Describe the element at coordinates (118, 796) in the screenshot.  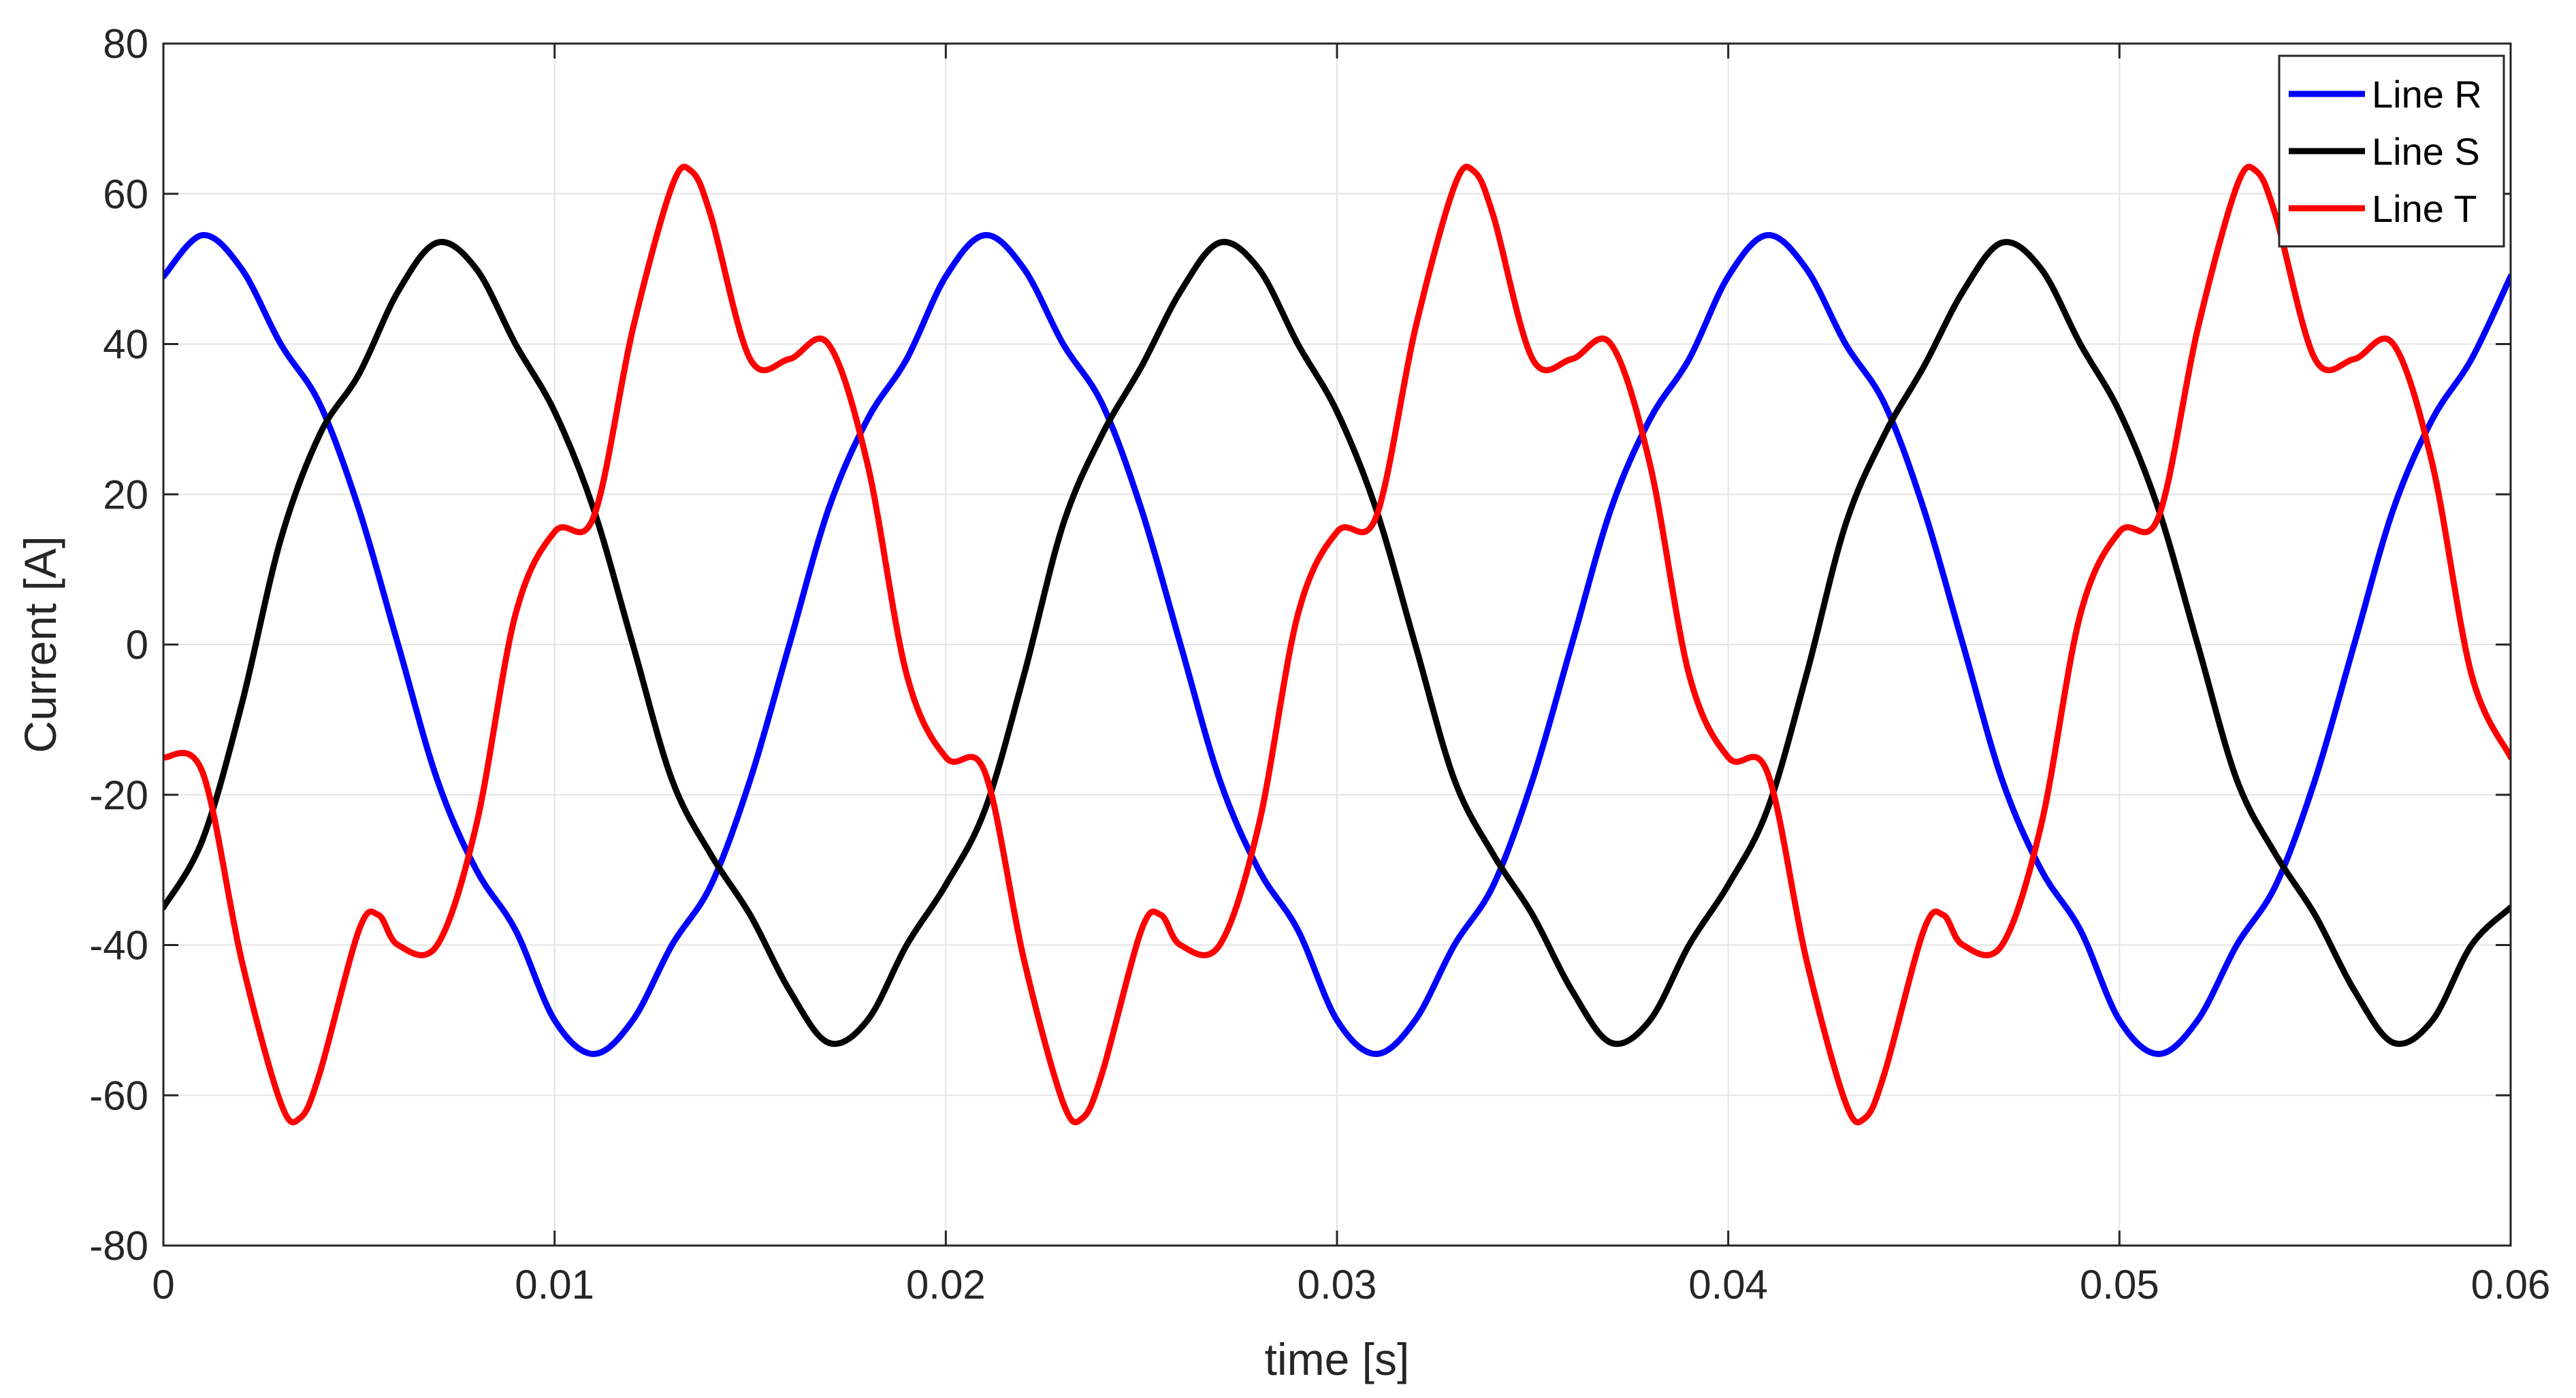
I see `y-tick-label: -20` at that location.